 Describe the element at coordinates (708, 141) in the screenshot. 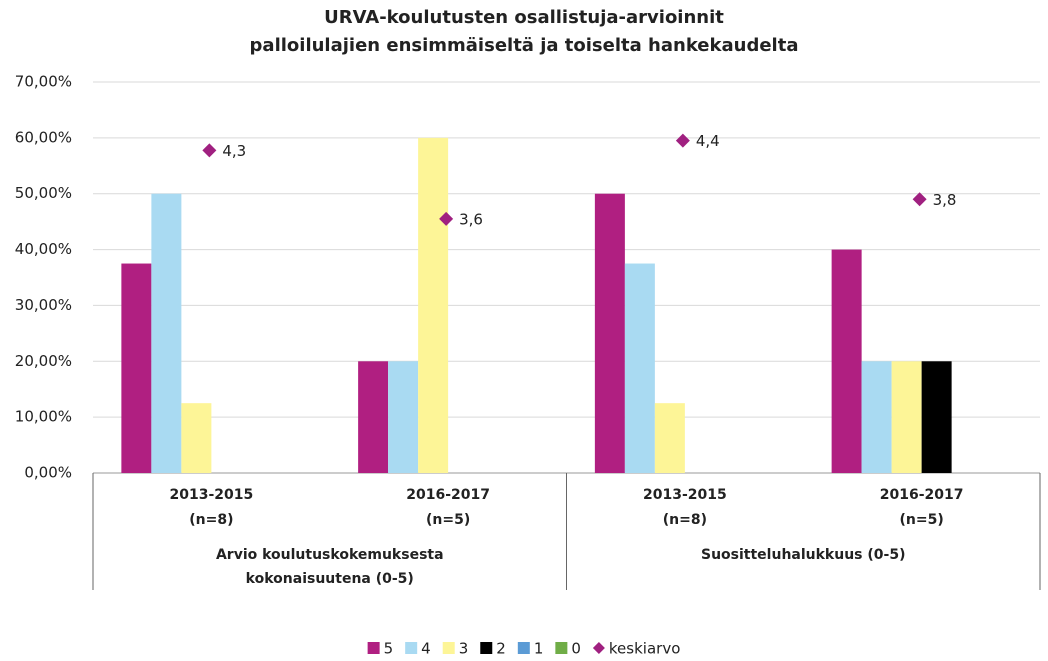

I see `data-label: 4,4` at that location.